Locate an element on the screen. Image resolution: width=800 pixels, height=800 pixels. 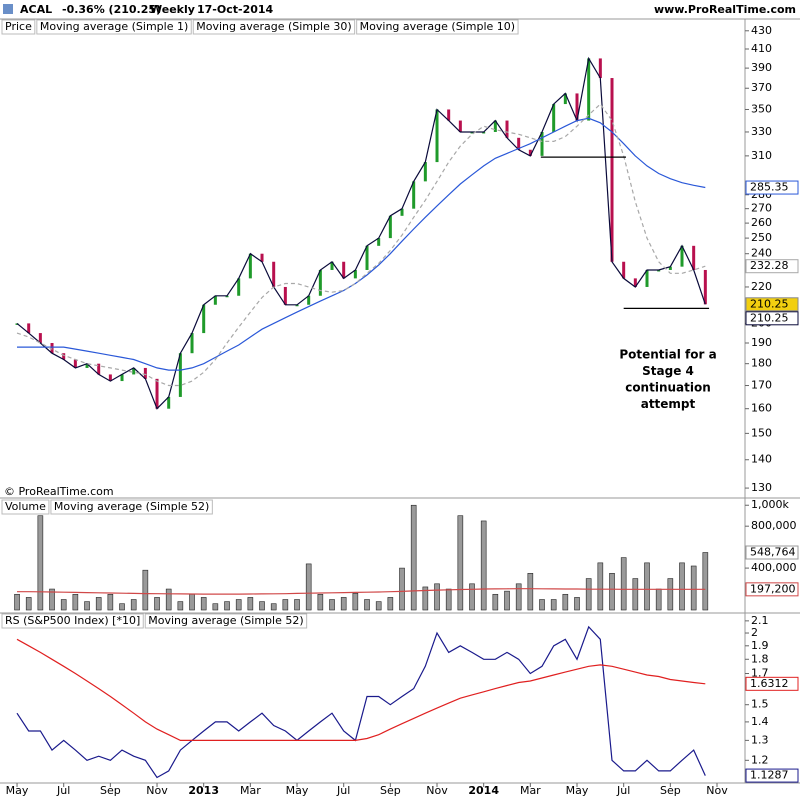
annotation: Potential for a is located at coordinates (667, 355).